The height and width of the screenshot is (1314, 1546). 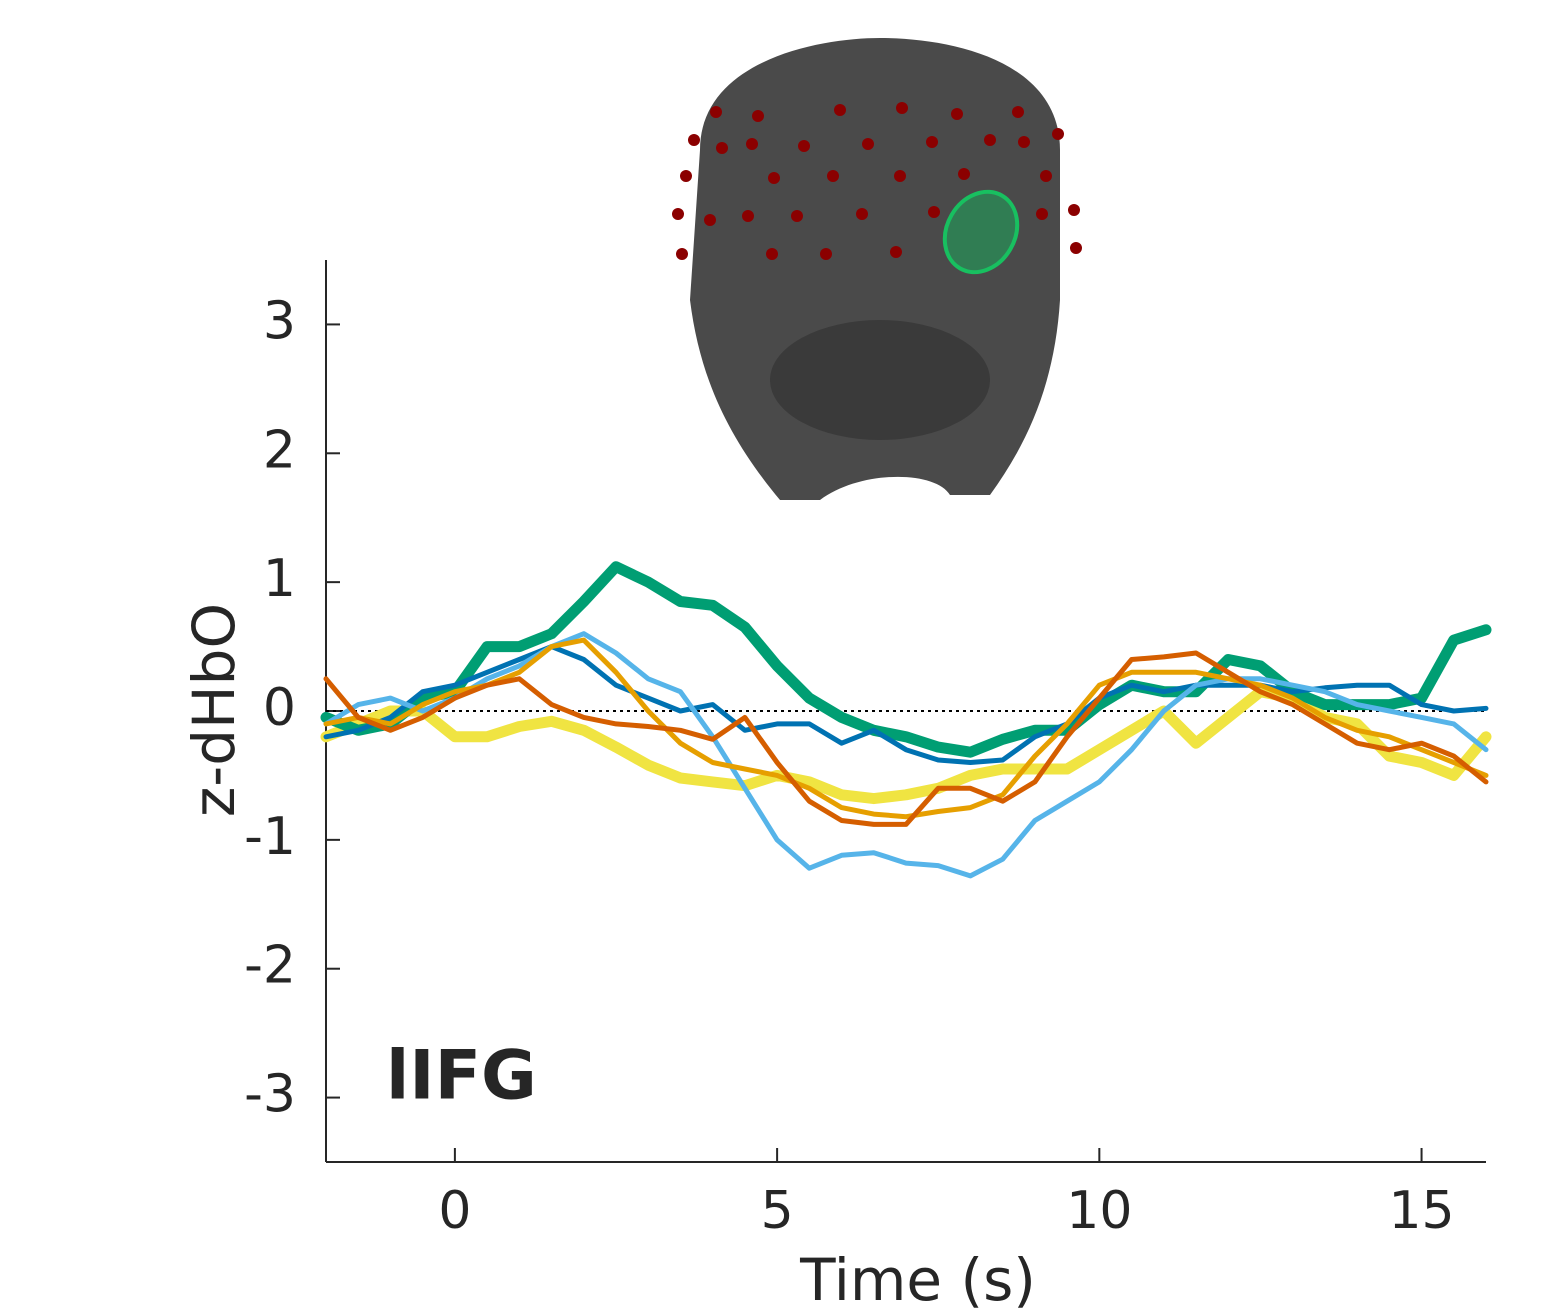 What do you see at coordinates (279, 708) in the screenshot?
I see `y-tick-label: 0` at bounding box center [279, 708].